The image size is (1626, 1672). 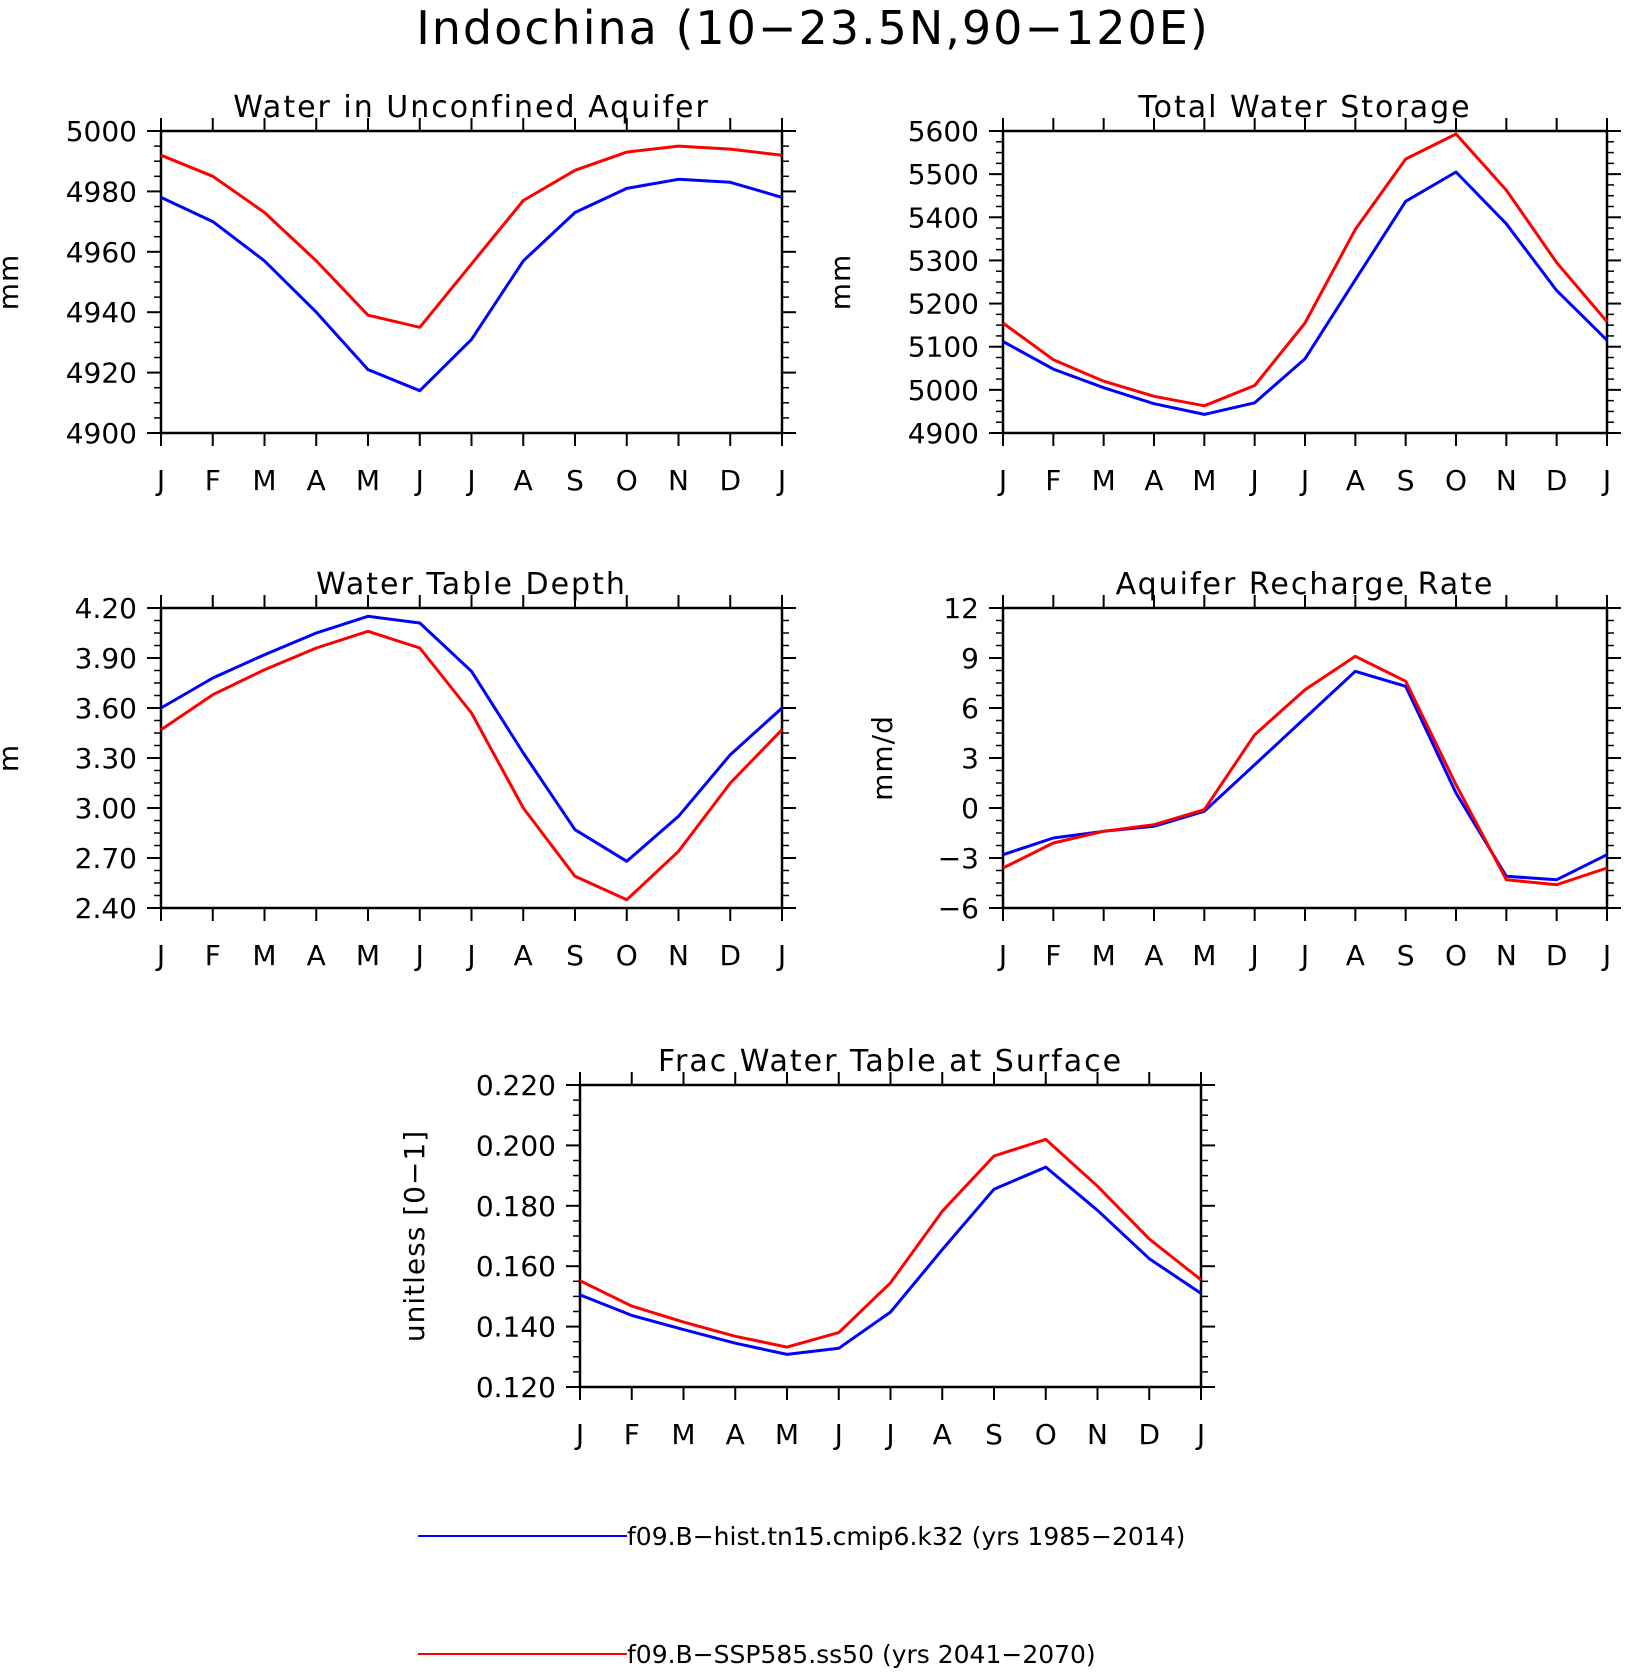 What do you see at coordinates (958, 858) in the screenshot?
I see `y-tick-label: −3` at bounding box center [958, 858].